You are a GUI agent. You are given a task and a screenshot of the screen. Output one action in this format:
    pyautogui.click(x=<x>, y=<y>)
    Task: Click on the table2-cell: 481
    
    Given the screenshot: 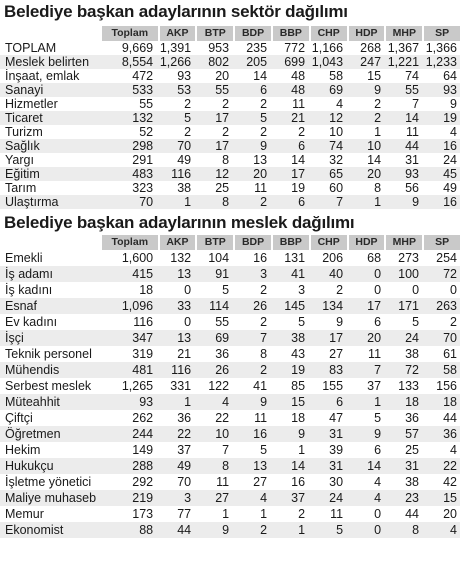 What is the action you would take?
    pyautogui.click(x=143, y=370)
    